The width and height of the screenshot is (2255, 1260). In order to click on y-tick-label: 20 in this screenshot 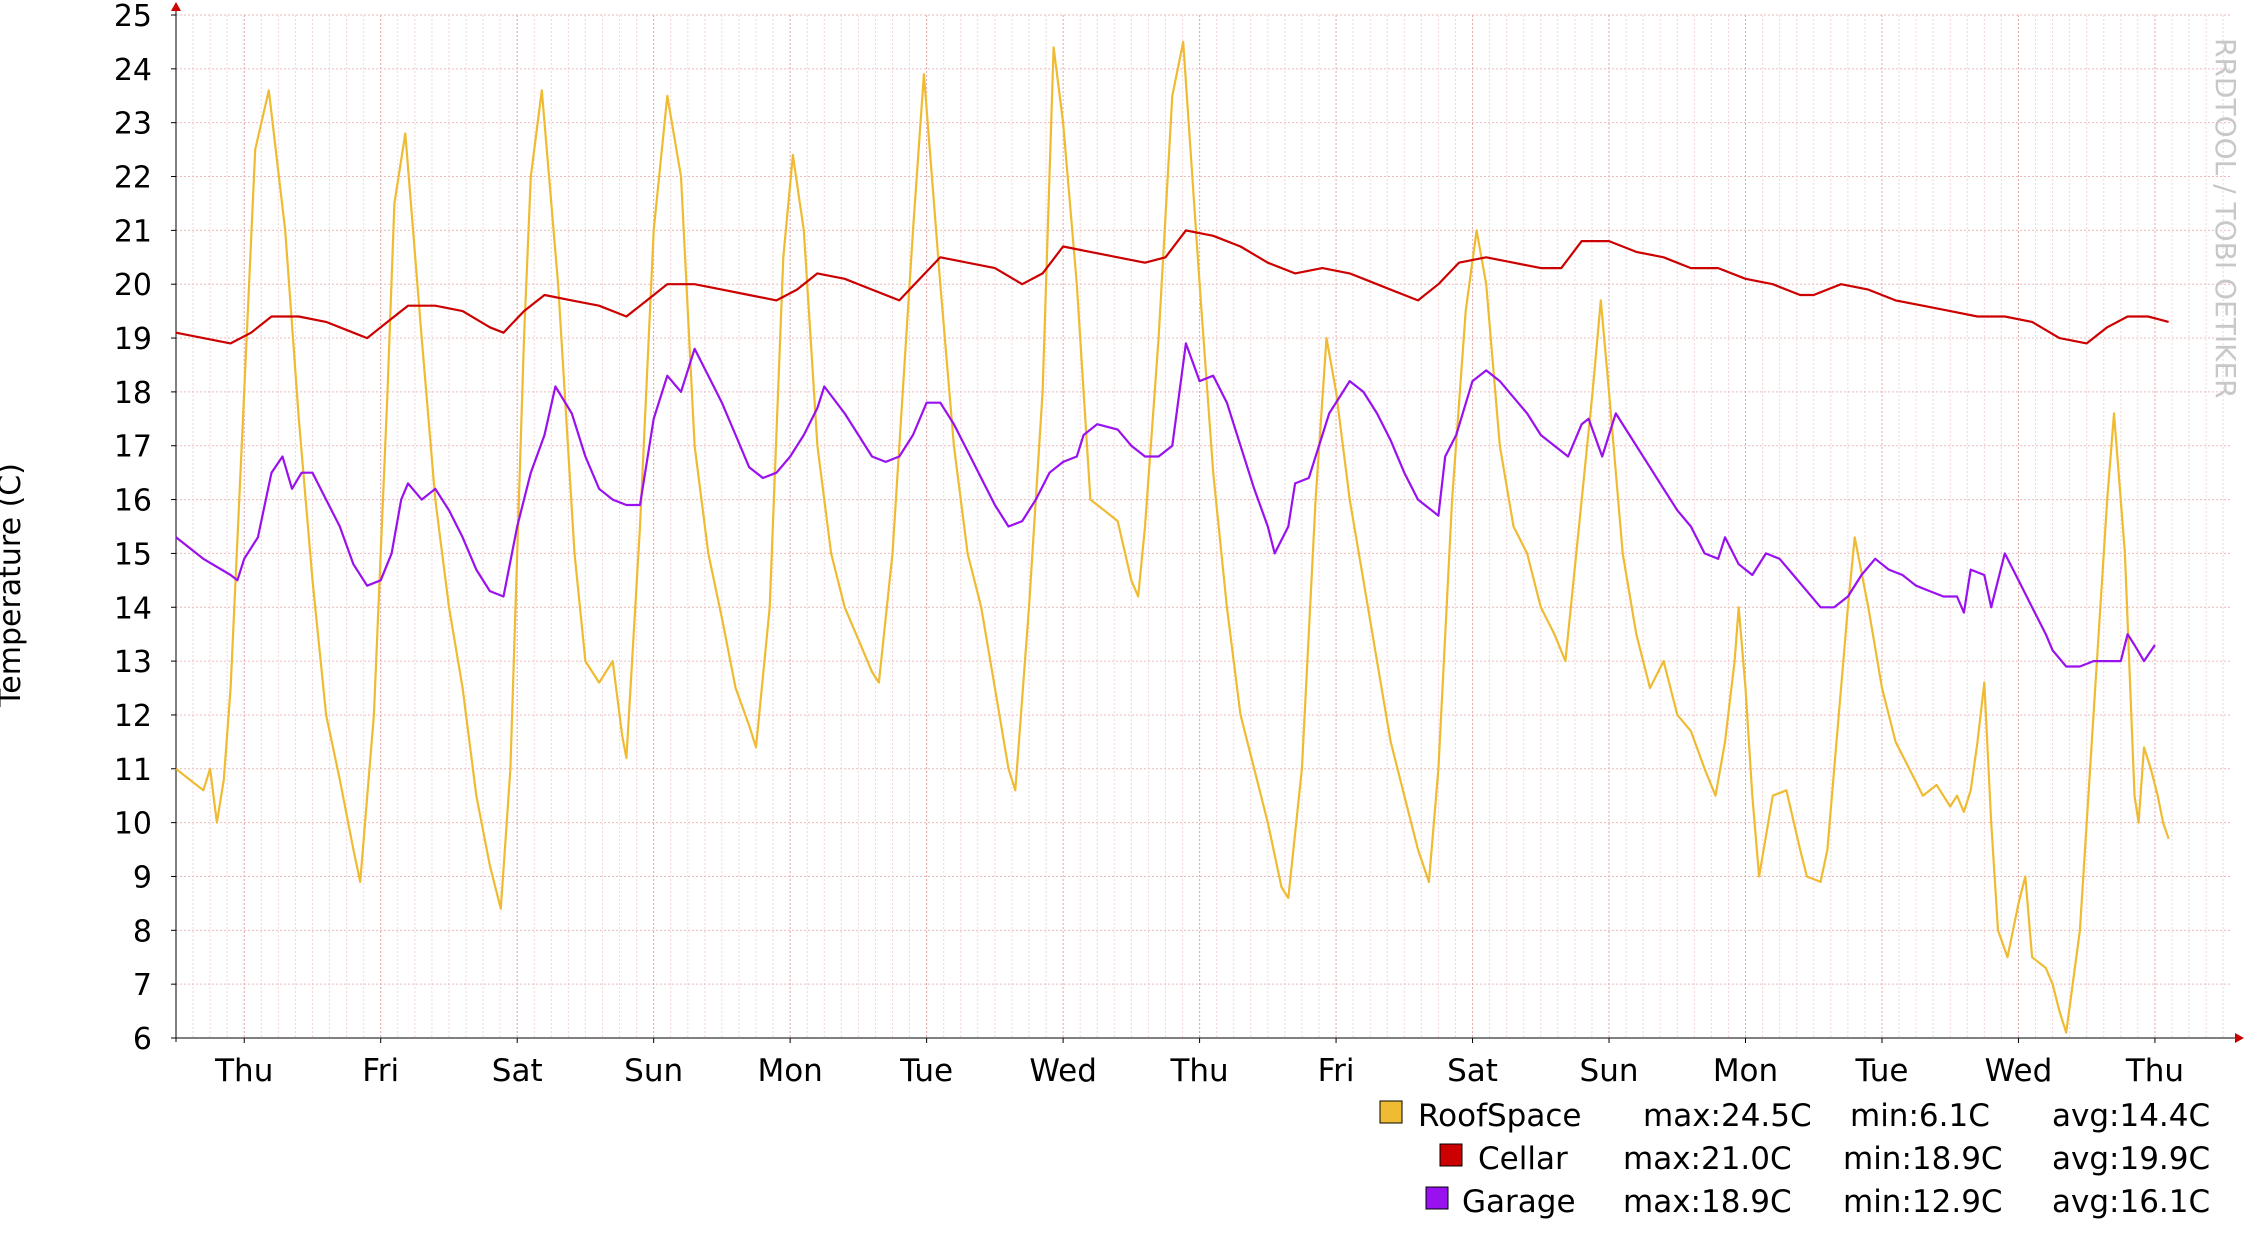, I will do `click(133, 285)`.